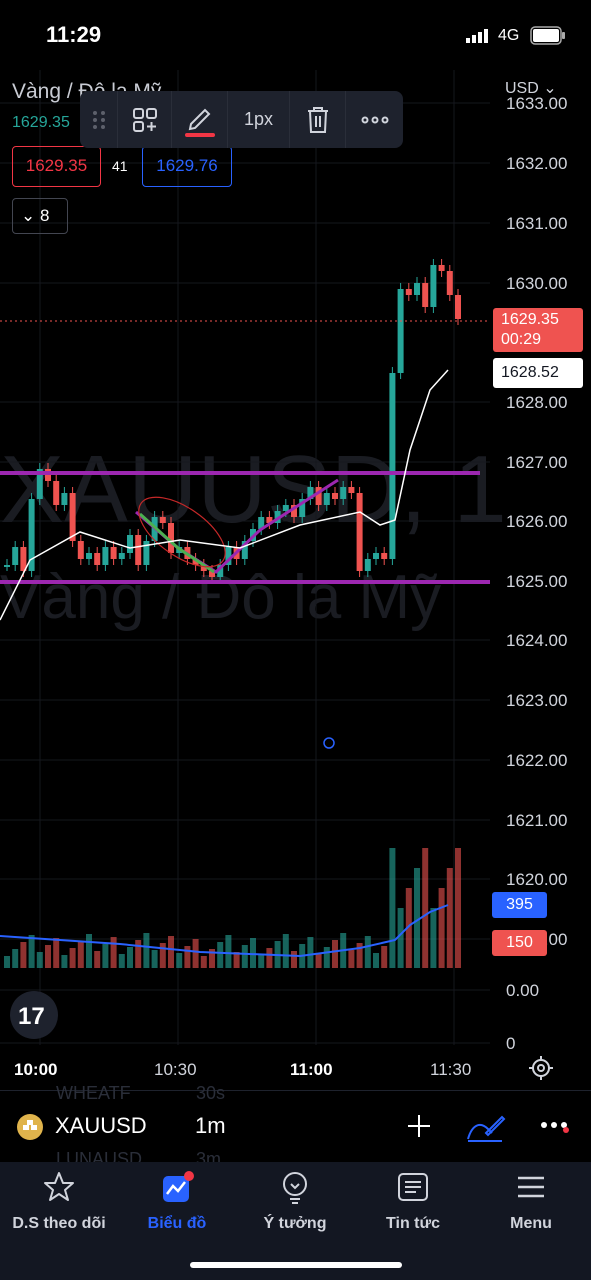  Describe the element at coordinates (509, 35) in the screenshot. I see `network-type: 4G` at that location.